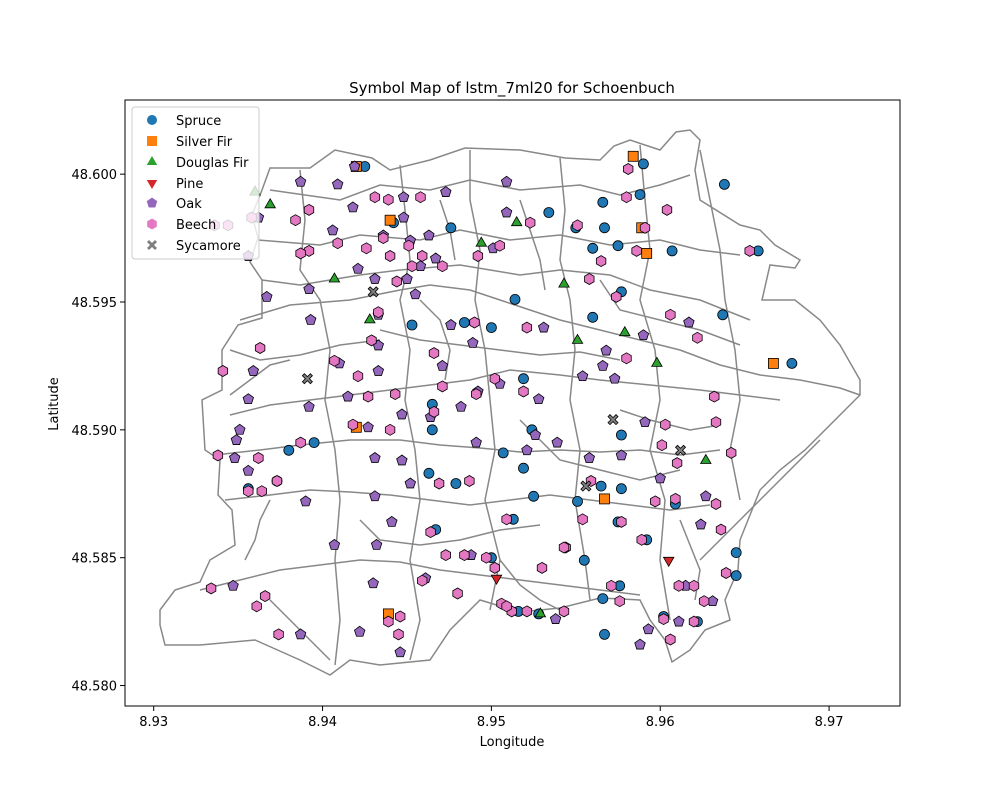 The width and height of the screenshot is (1000, 804). Describe the element at coordinates (512, 742) in the screenshot. I see `x-axis-label: Longitude` at that location.